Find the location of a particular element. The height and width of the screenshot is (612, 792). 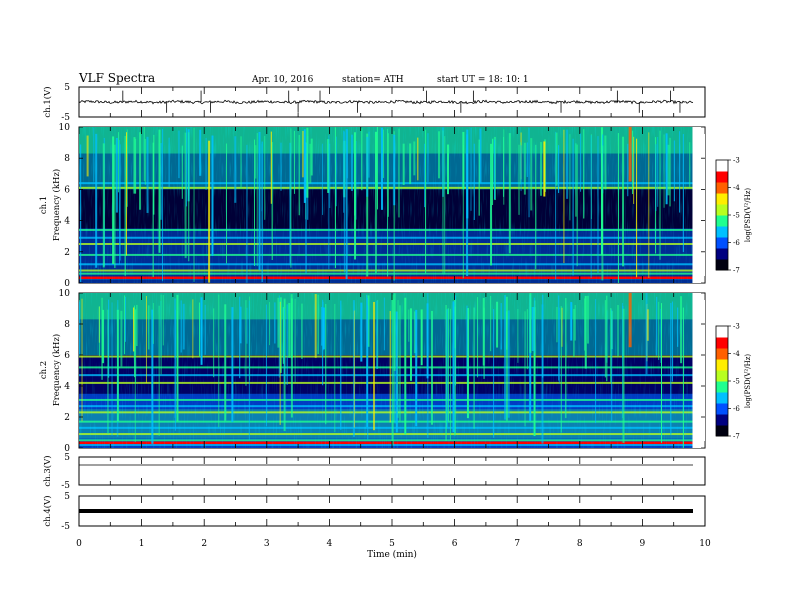

ch3-ytick-bottom: -5 is located at coordinates (65, 486).